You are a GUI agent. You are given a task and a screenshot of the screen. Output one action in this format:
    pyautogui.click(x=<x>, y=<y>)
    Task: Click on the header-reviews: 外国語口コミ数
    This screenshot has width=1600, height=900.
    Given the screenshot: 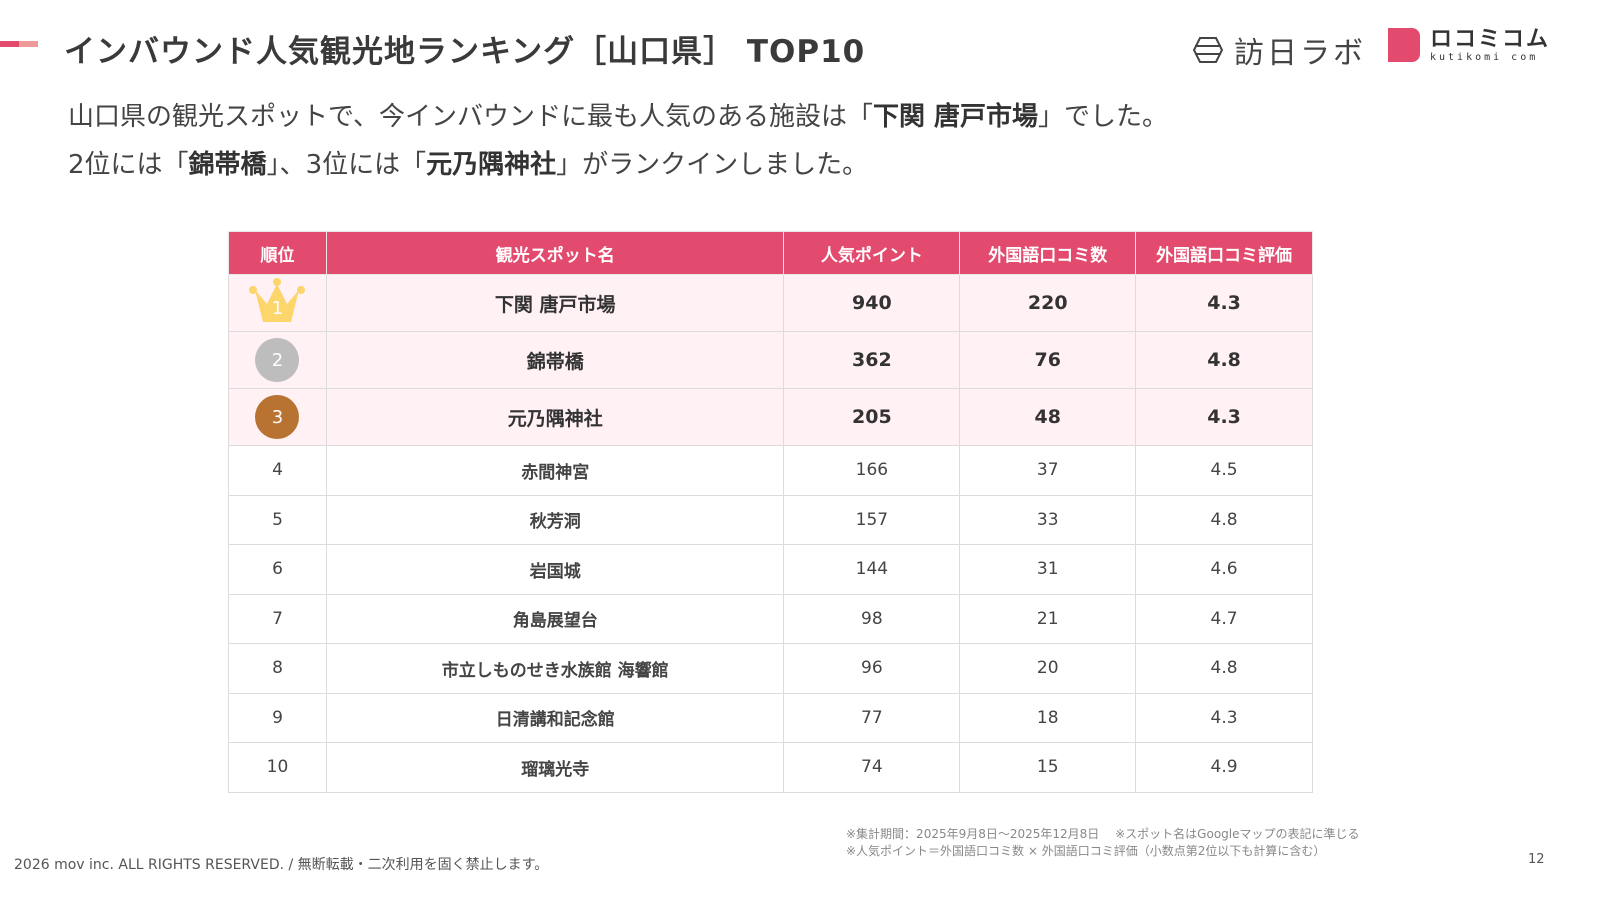 What is the action you would take?
    pyautogui.click(x=1048, y=253)
    